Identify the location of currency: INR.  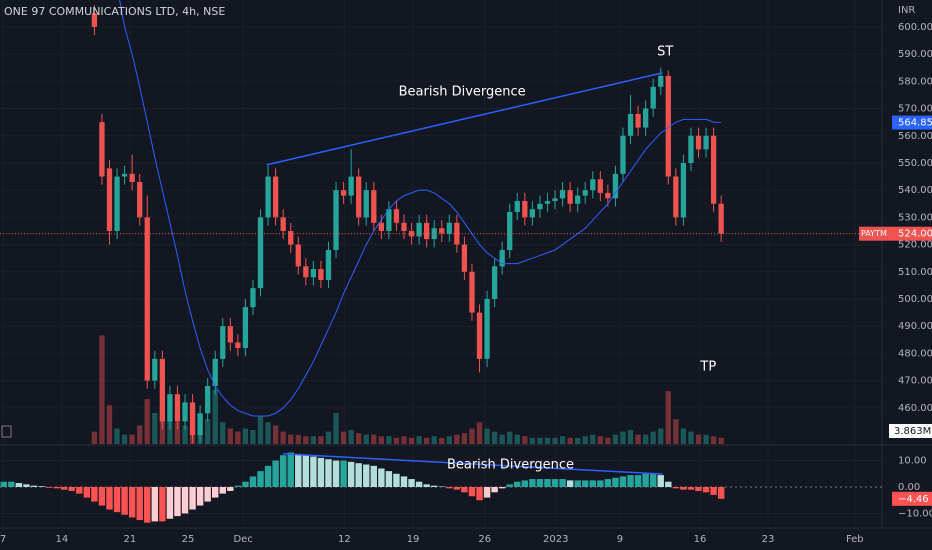
(906, 10).